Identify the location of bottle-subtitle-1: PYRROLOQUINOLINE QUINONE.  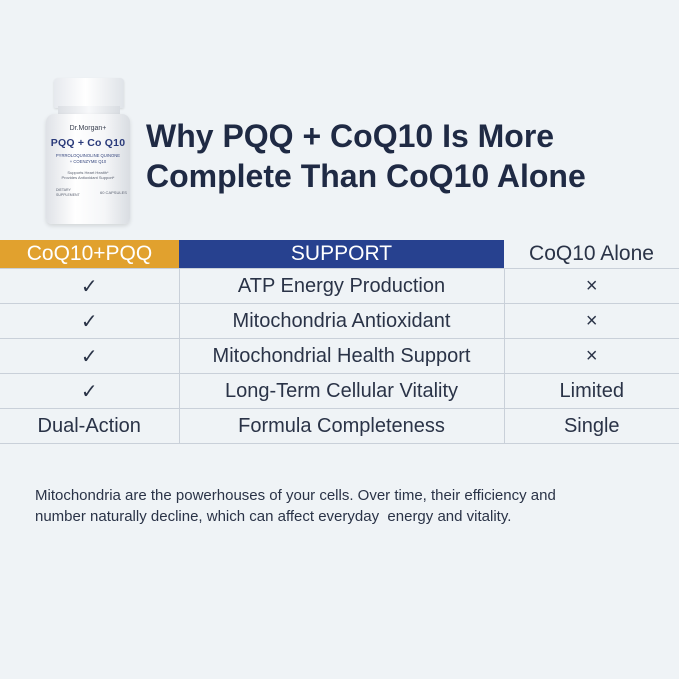
(88, 155).